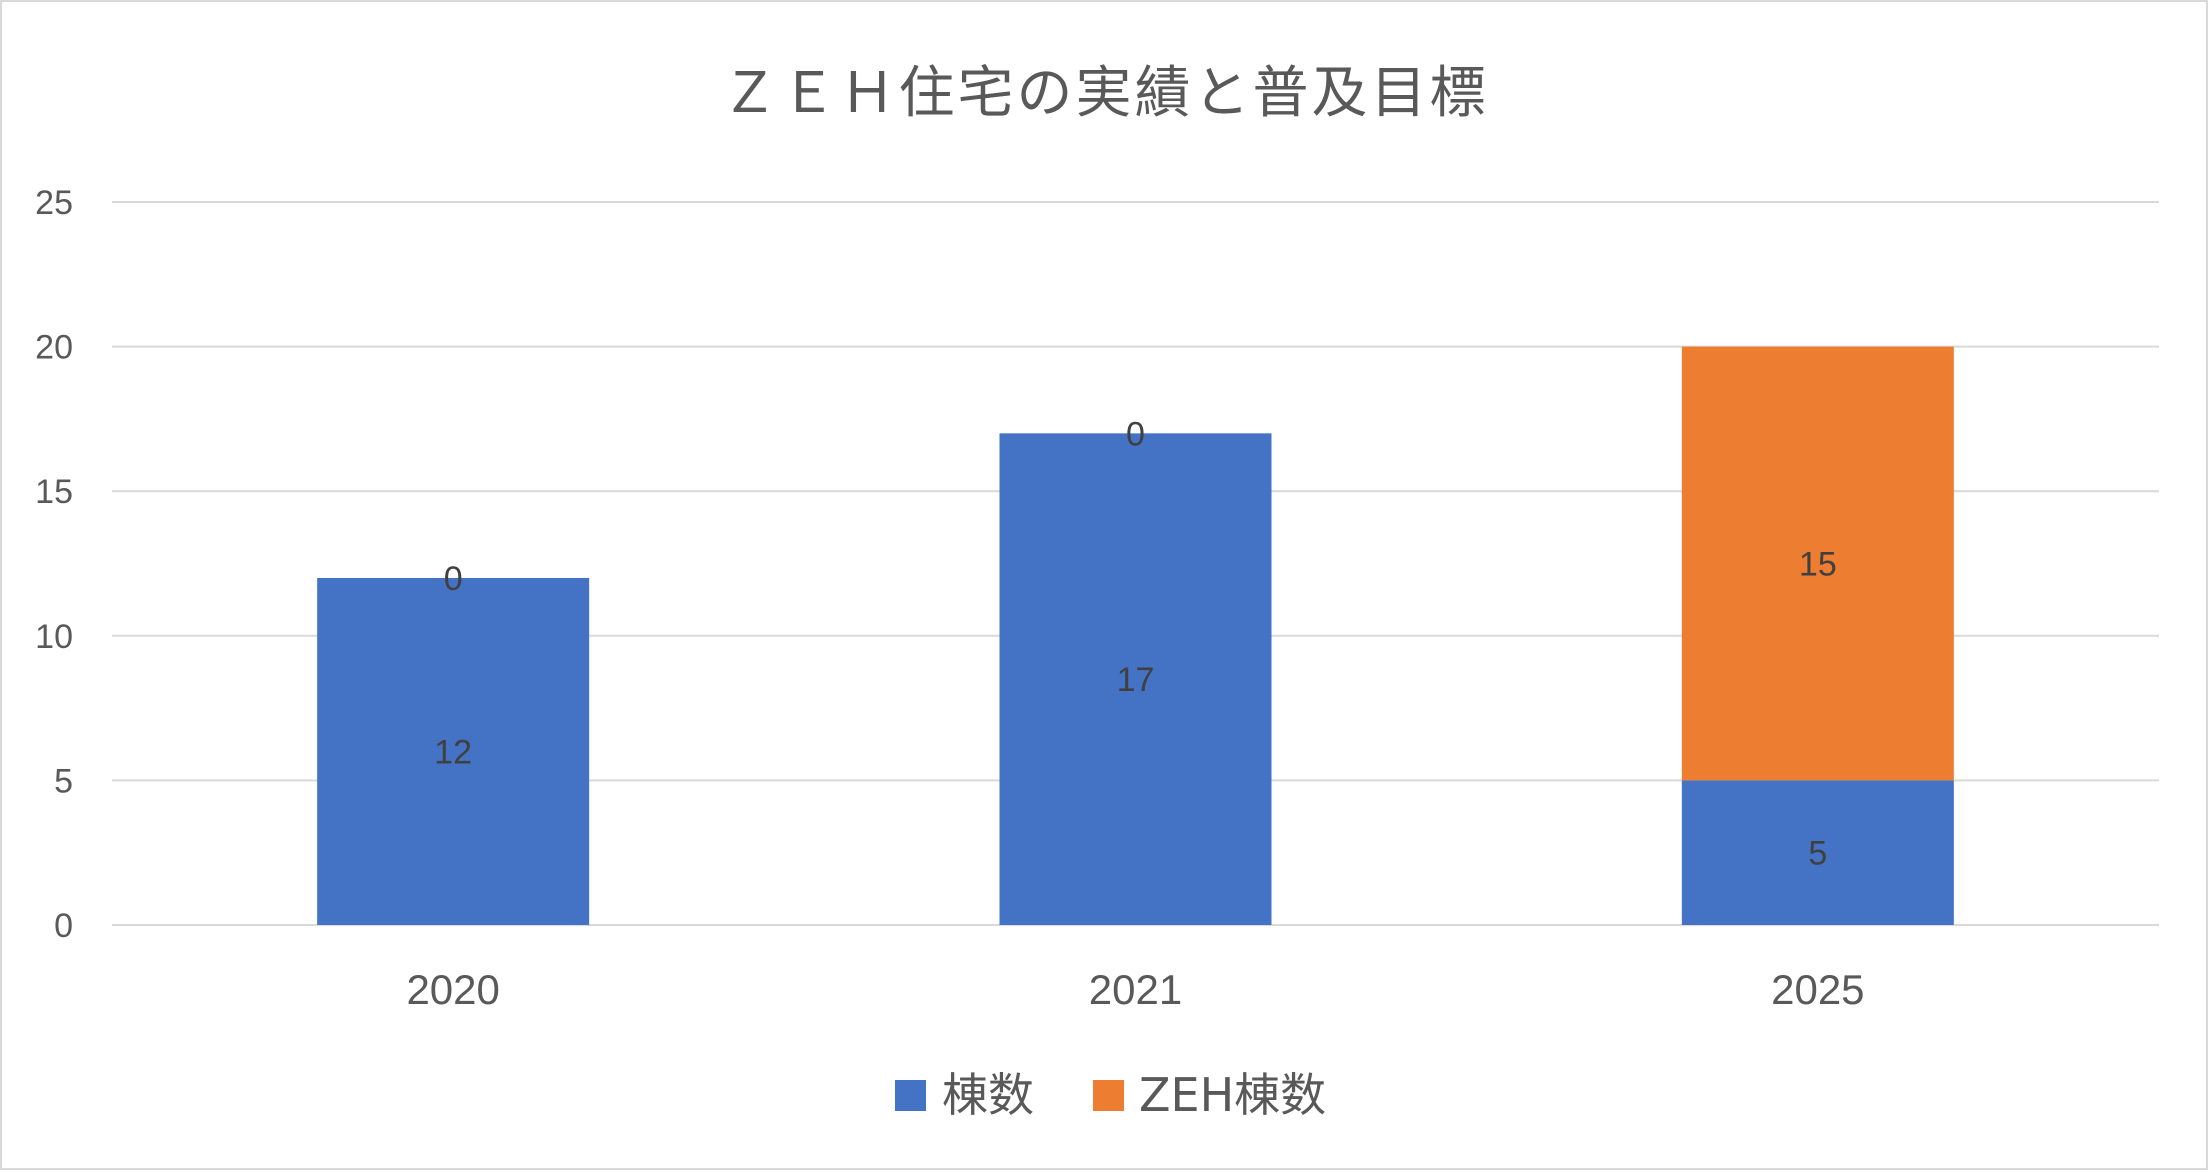  I want to click on x-tick-label: 2025, so click(1817, 989).